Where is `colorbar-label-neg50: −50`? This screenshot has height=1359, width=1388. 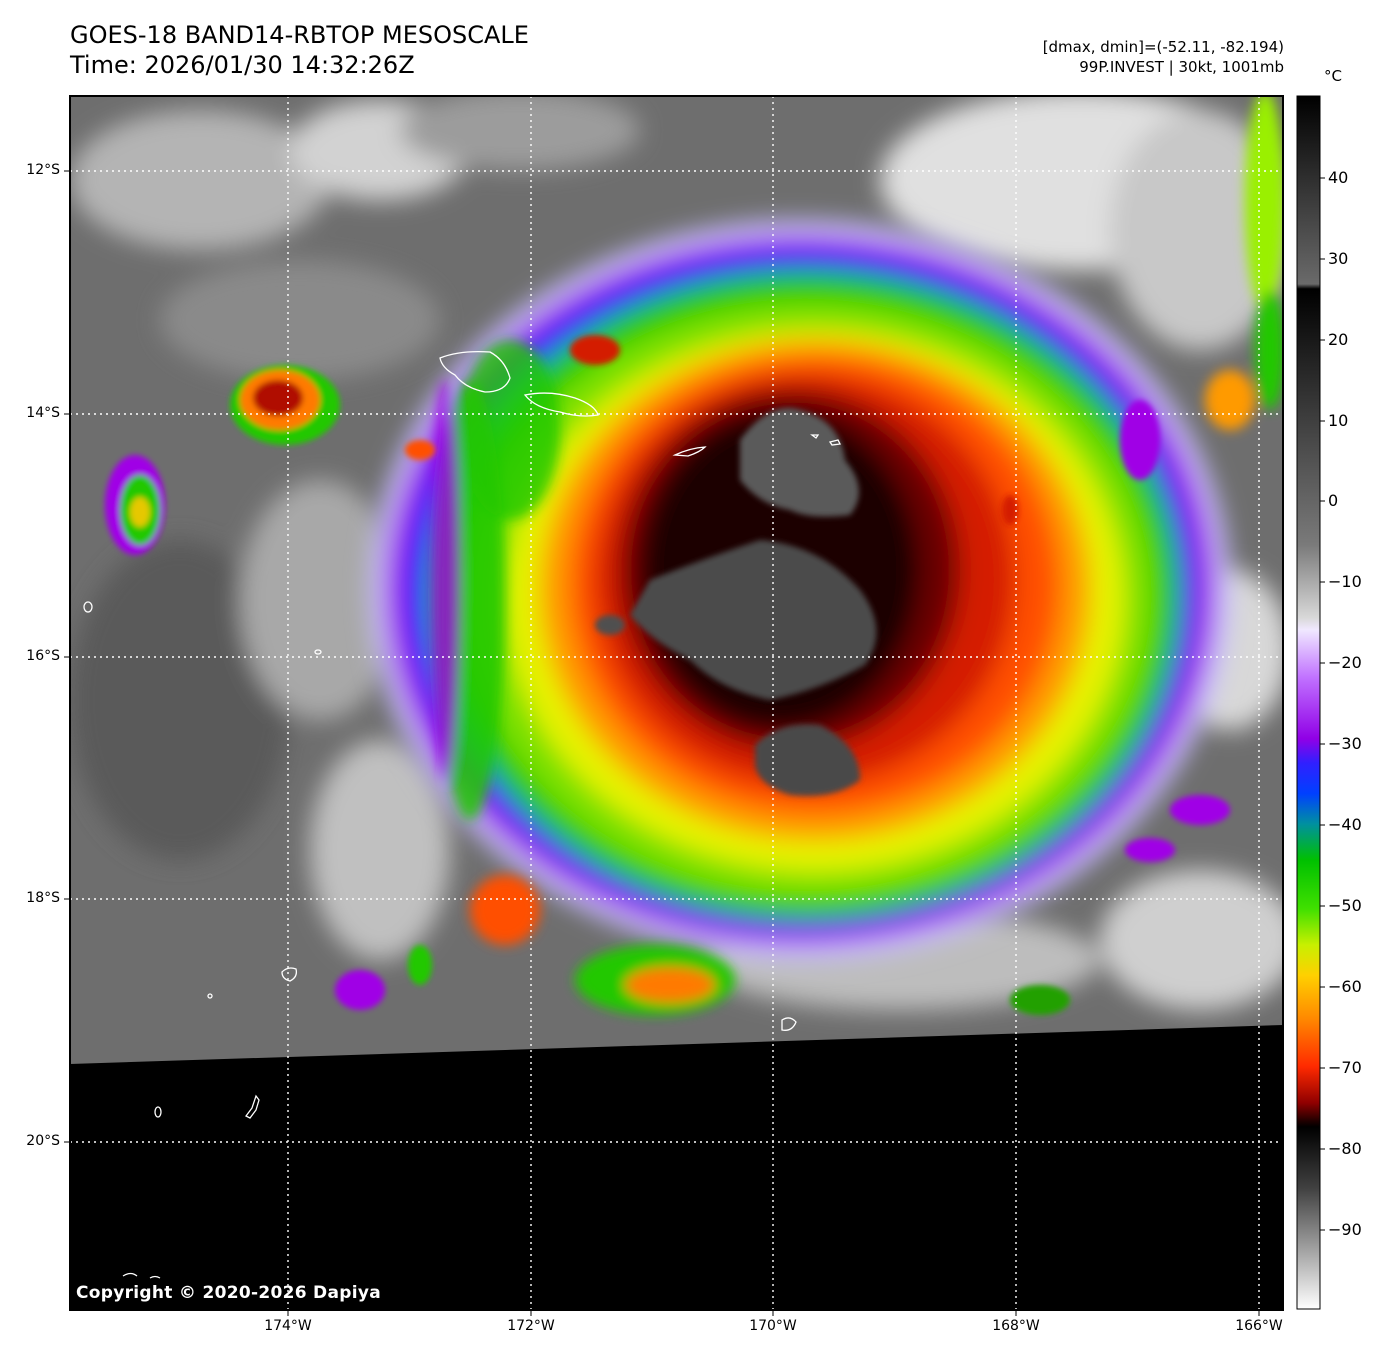
colorbar-label-neg50: −50 is located at coordinates (1345, 905).